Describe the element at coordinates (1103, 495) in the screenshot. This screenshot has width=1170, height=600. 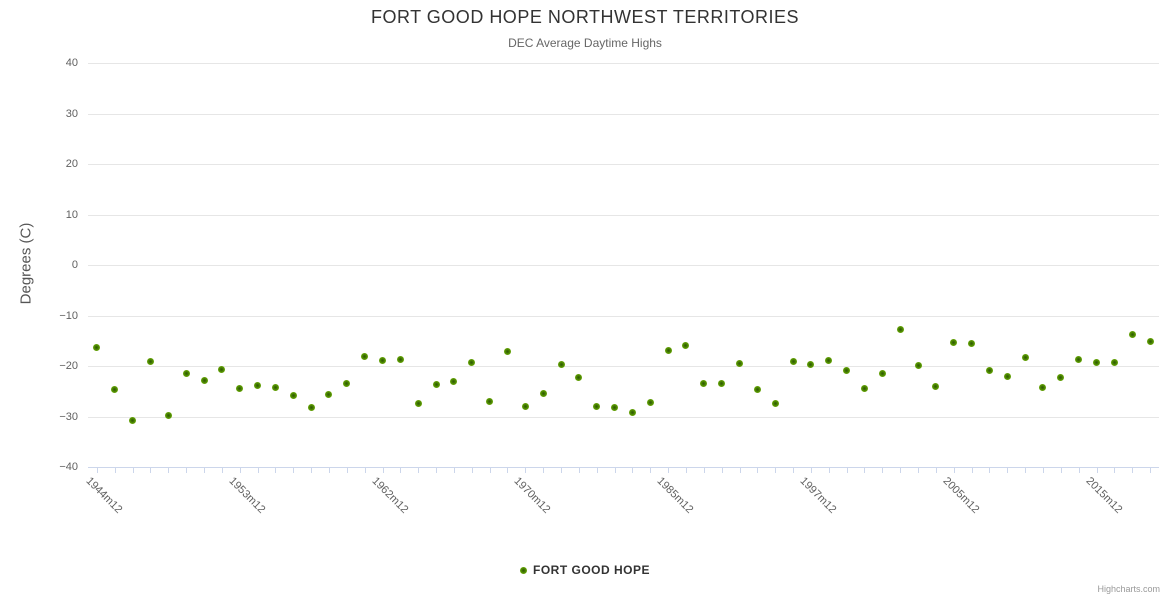
I see `x-tick-label: 2015m12` at that location.